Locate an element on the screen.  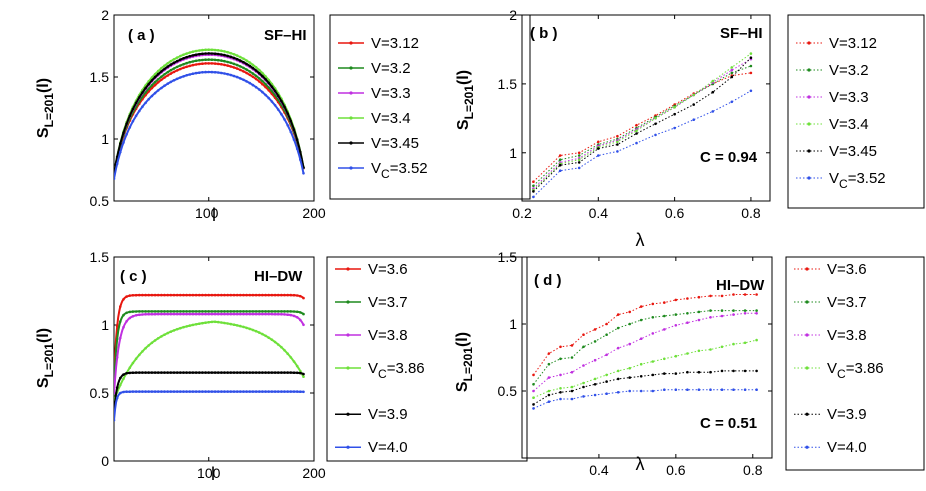
region-label: HI–DW is located at coordinates (740, 285).